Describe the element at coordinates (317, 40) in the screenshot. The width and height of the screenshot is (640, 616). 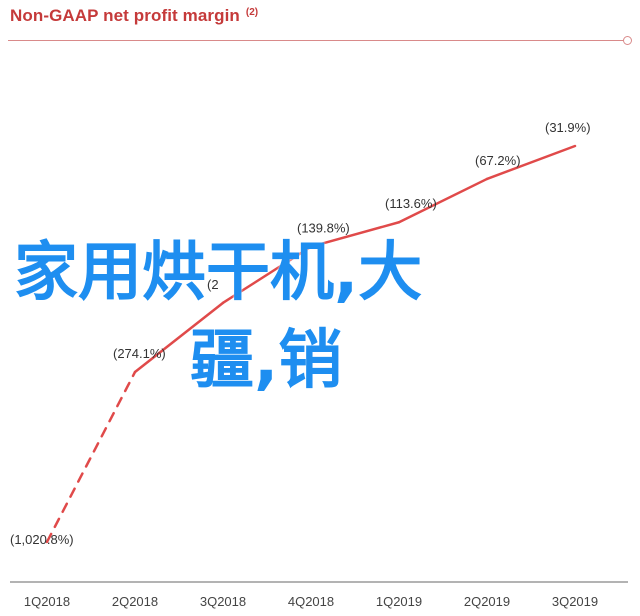
I see `title-divider` at that location.